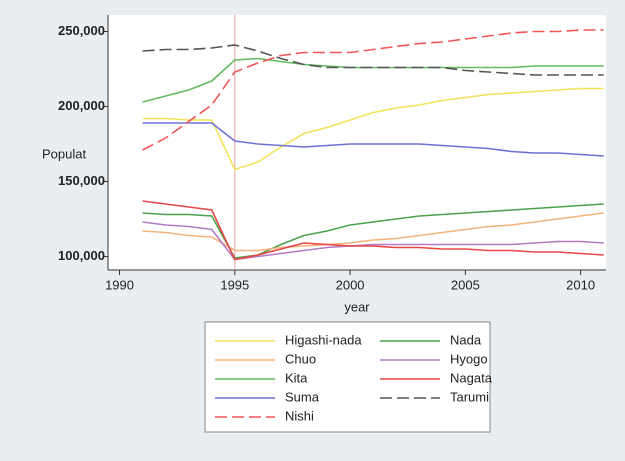 This screenshot has height=461, width=625. Describe the element at coordinates (469, 396) in the screenshot. I see `legend-label: Tarumi` at that location.